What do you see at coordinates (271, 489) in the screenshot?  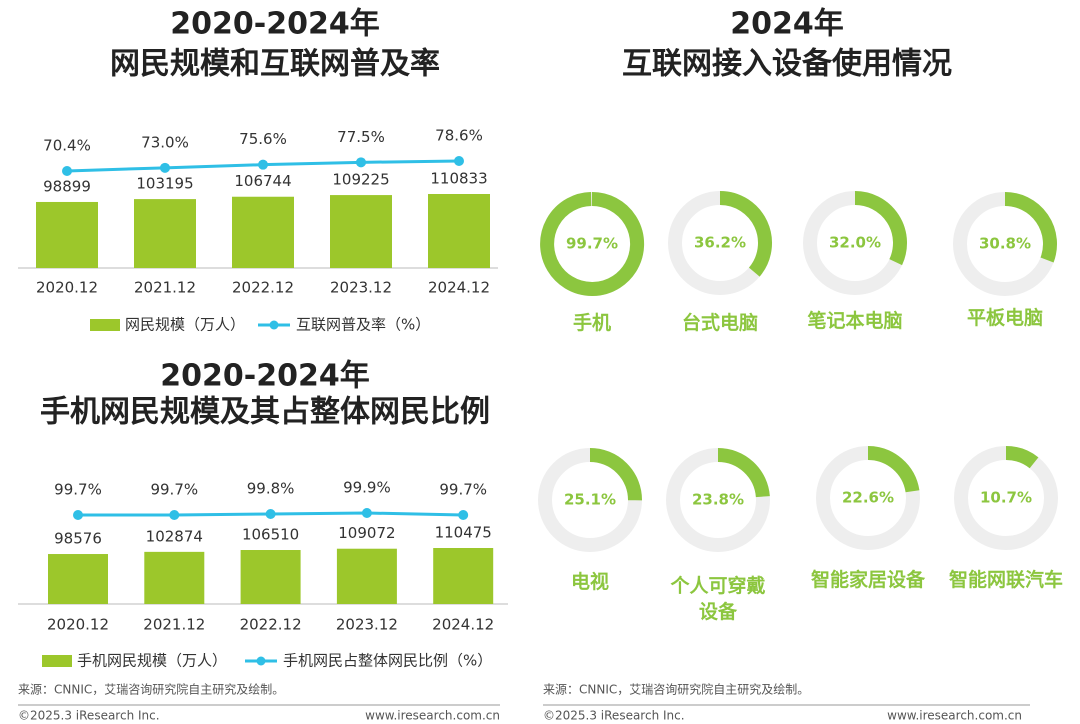 I see `line-value-label: 99.8%` at bounding box center [271, 489].